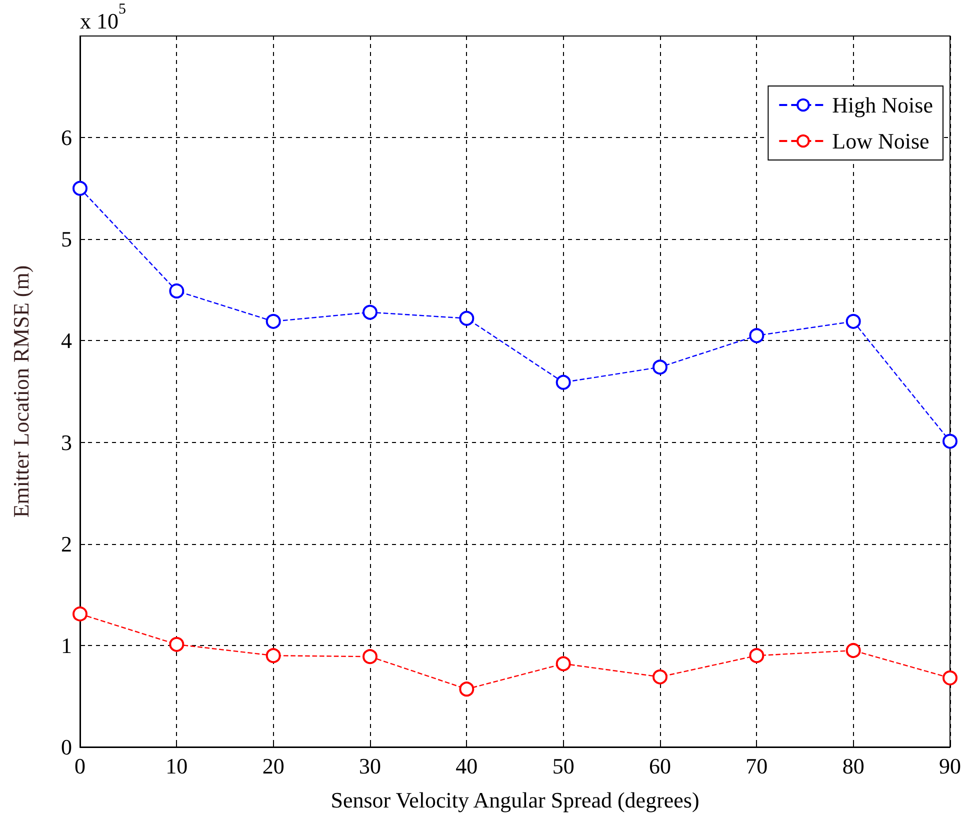 Image resolution: width=971 pixels, height=831 pixels. Describe the element at coordinates (467, 766) in the screenshot. I see `x-tick-label: 40` at that location.